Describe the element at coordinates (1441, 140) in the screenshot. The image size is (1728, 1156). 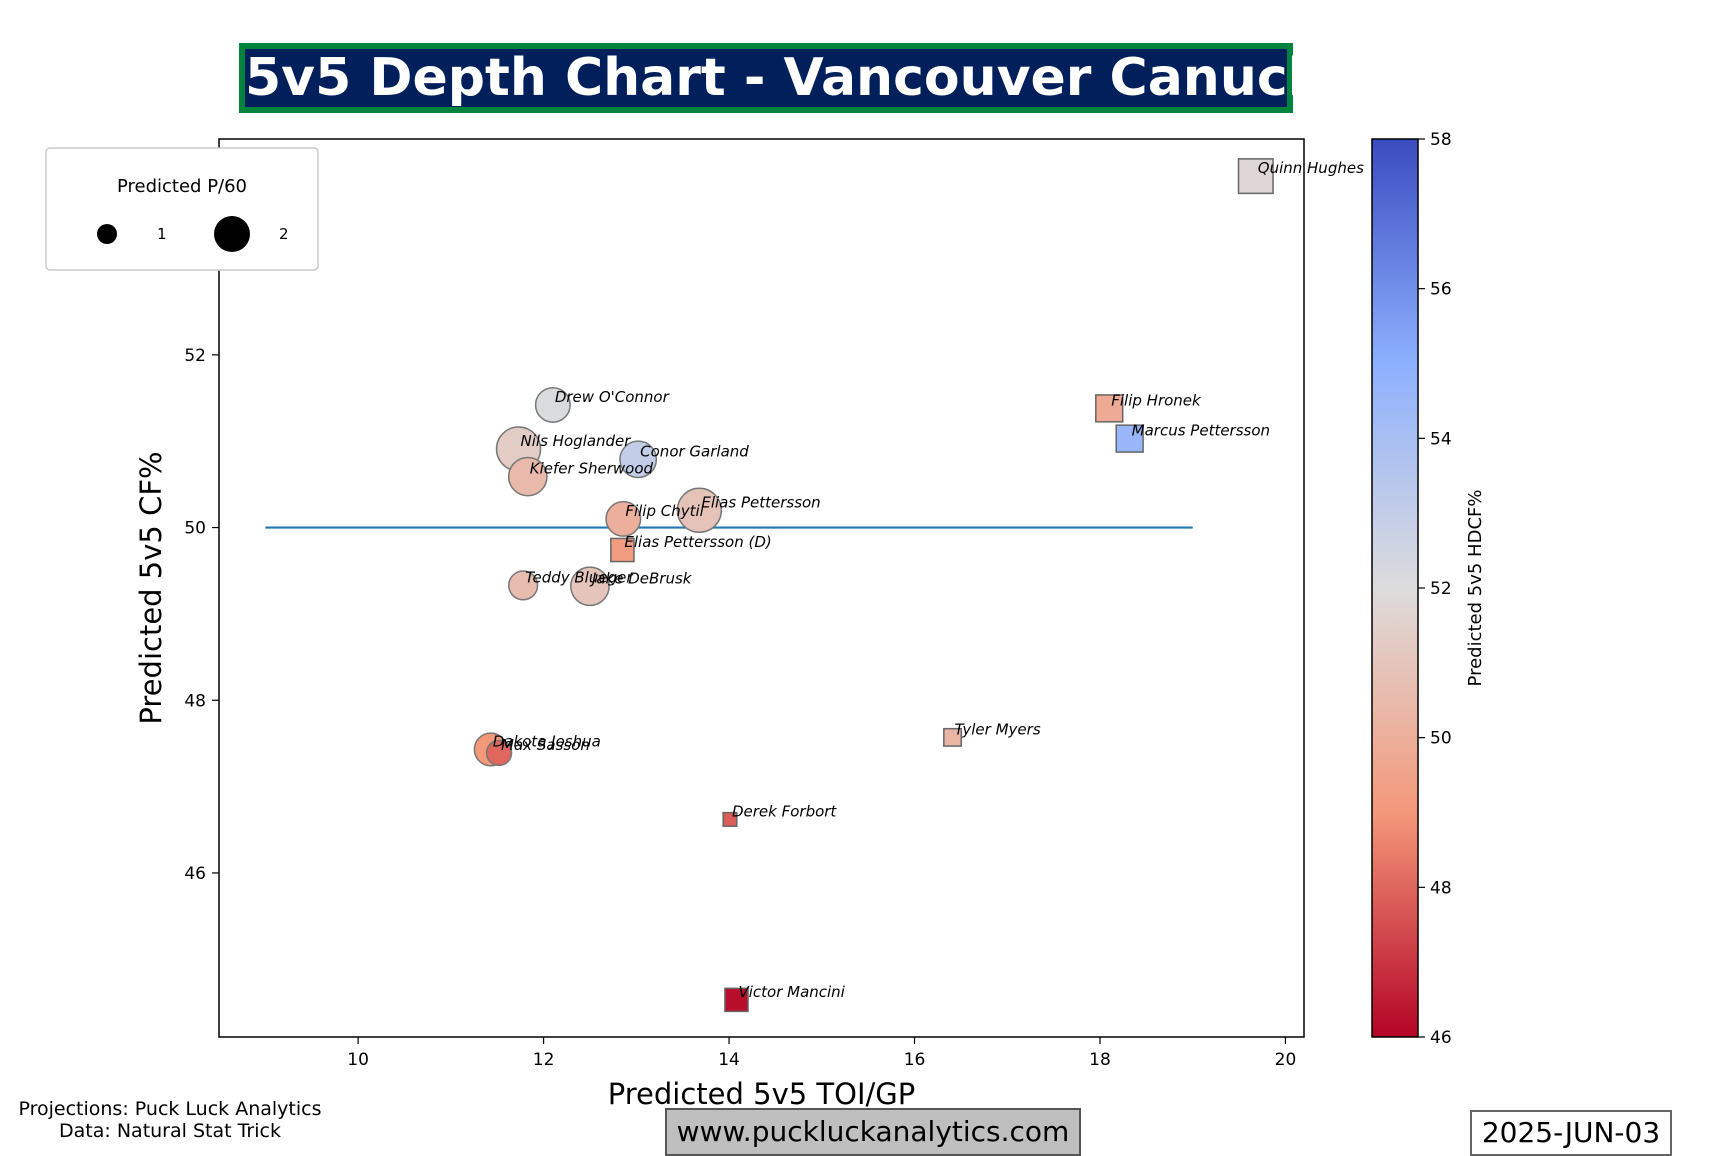
I see `colorbar-tick-label: 58` at that location.